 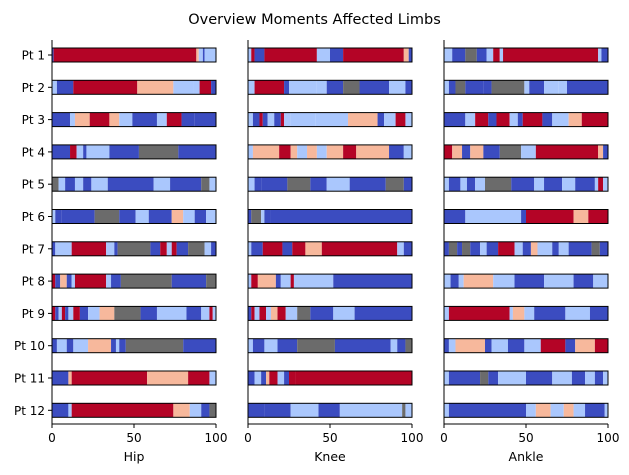 What do you see at coordinates (412, 438) in the screenshot?
I see `x-tick-label: 100` at bounding box center [412, 438].